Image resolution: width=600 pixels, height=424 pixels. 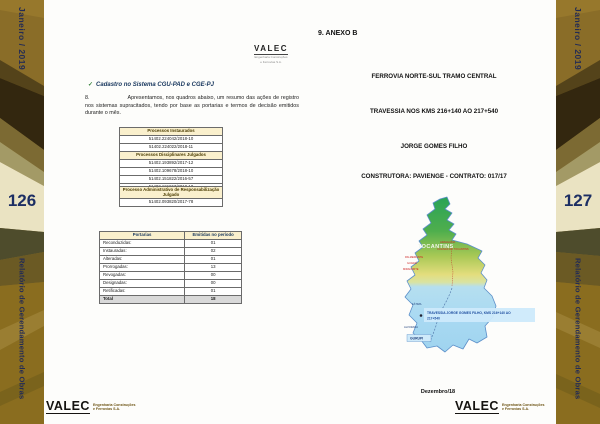 I want to click on table-row: 51402.093820/2017-78, so click(x=171, y=203).